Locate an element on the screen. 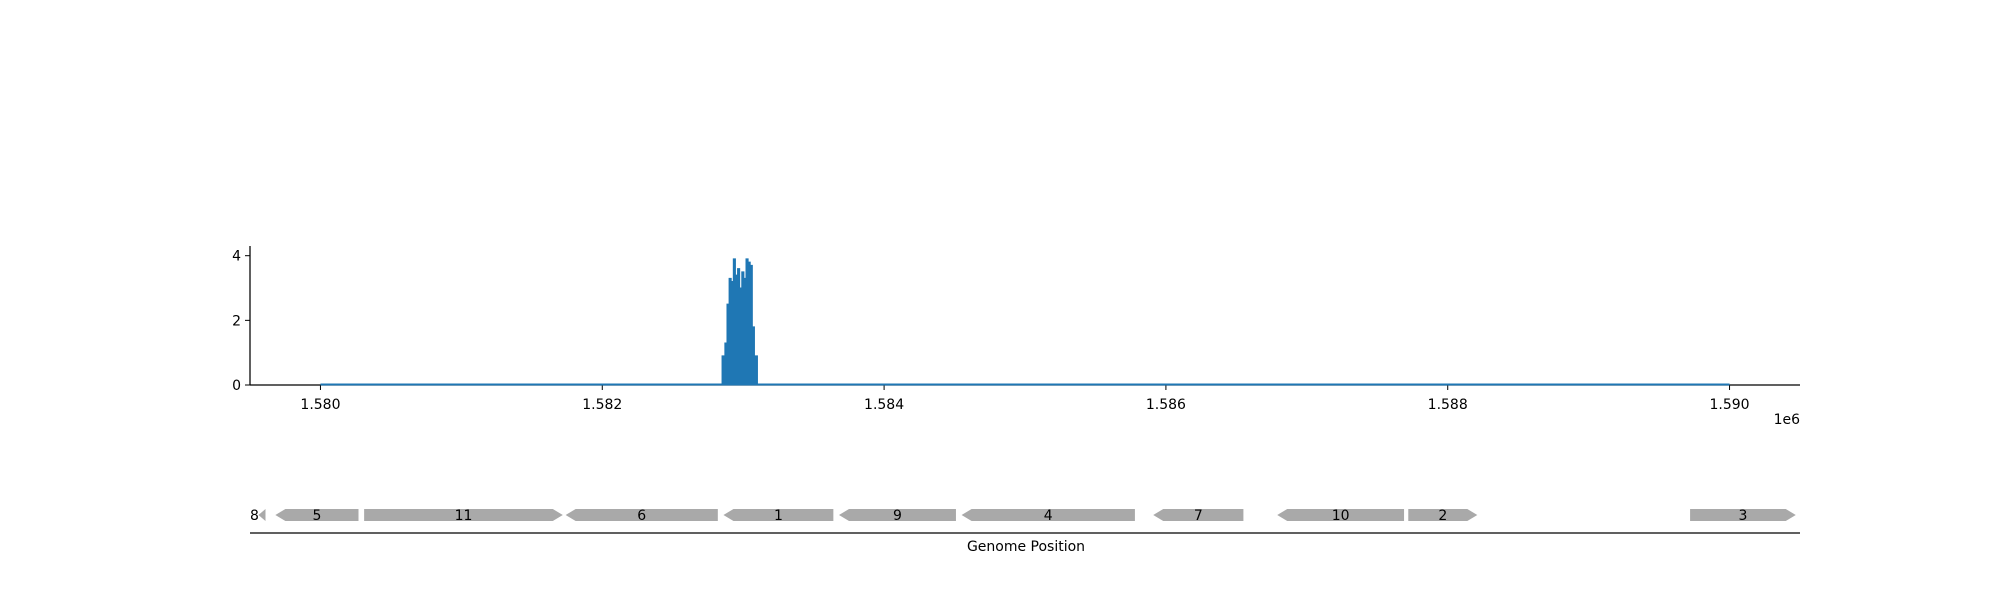 This screenshot has height=600, width=2000. y-ticks: 0 2 4 is located at coordinates (241, 321).